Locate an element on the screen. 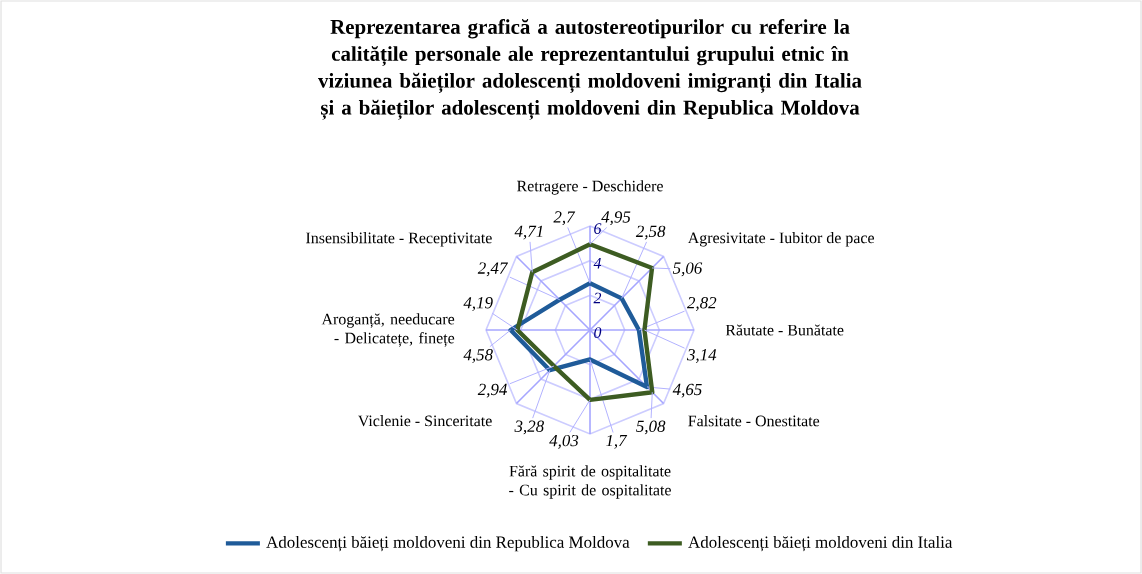 Image resolution: width=1142 pixels, height=574 pixels. data-label: 2,94 is located at coordinates (492, 390).